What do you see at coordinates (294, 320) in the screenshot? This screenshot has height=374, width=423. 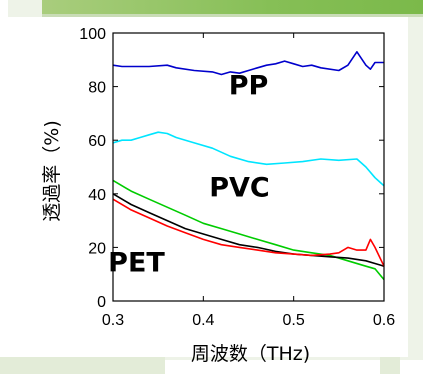 I see `x-tick-label: 0.5` at bounding box center [294, 320].